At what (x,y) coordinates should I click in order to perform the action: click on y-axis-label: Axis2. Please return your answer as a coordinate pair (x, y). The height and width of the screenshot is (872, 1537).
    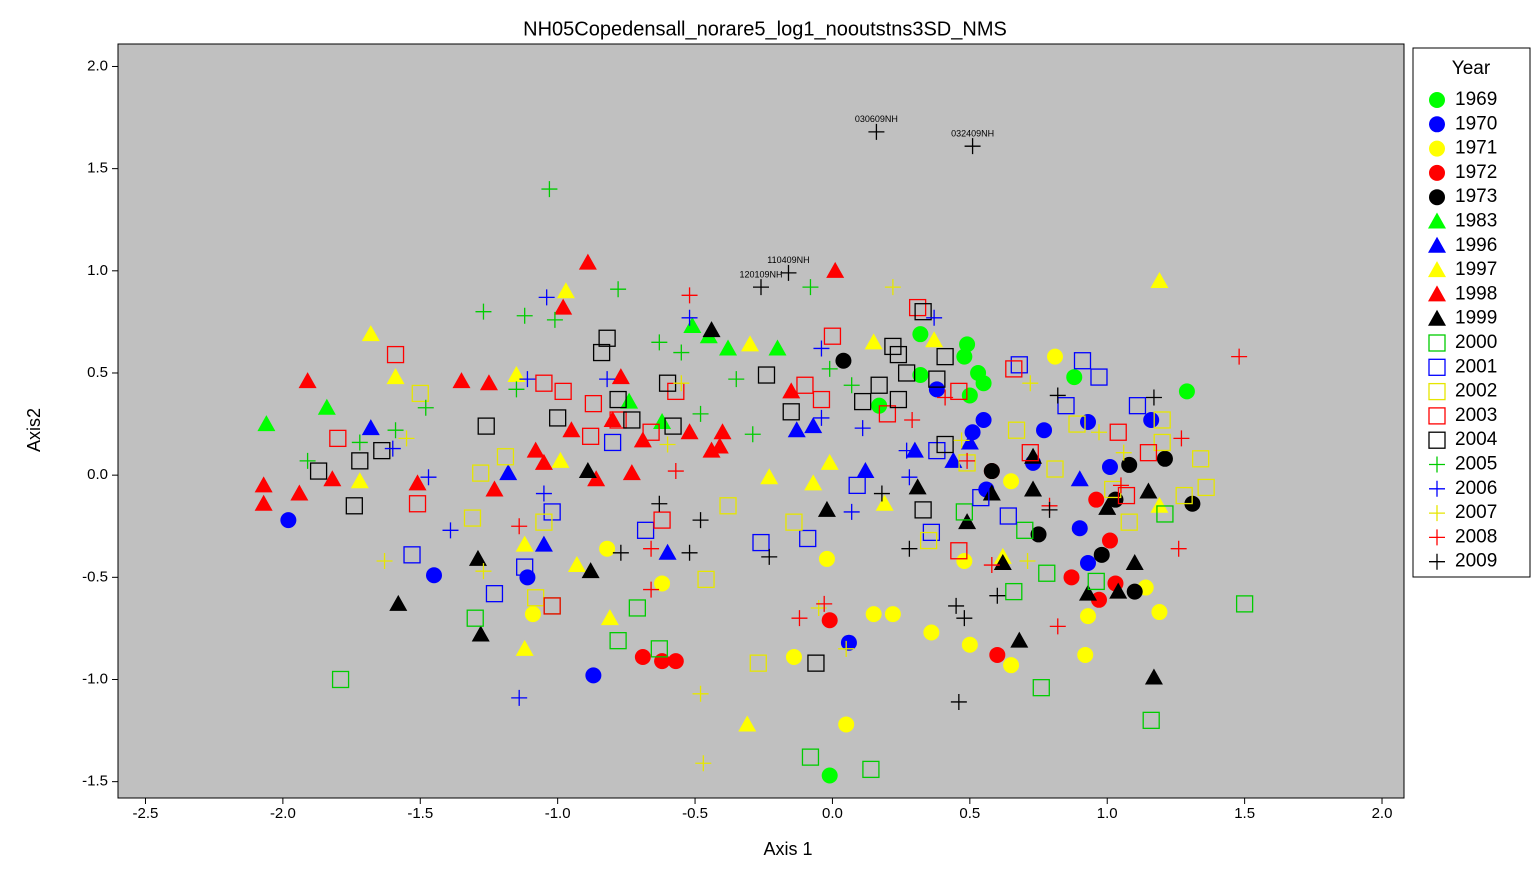
    Looking at the image, I should click on (34, 430).